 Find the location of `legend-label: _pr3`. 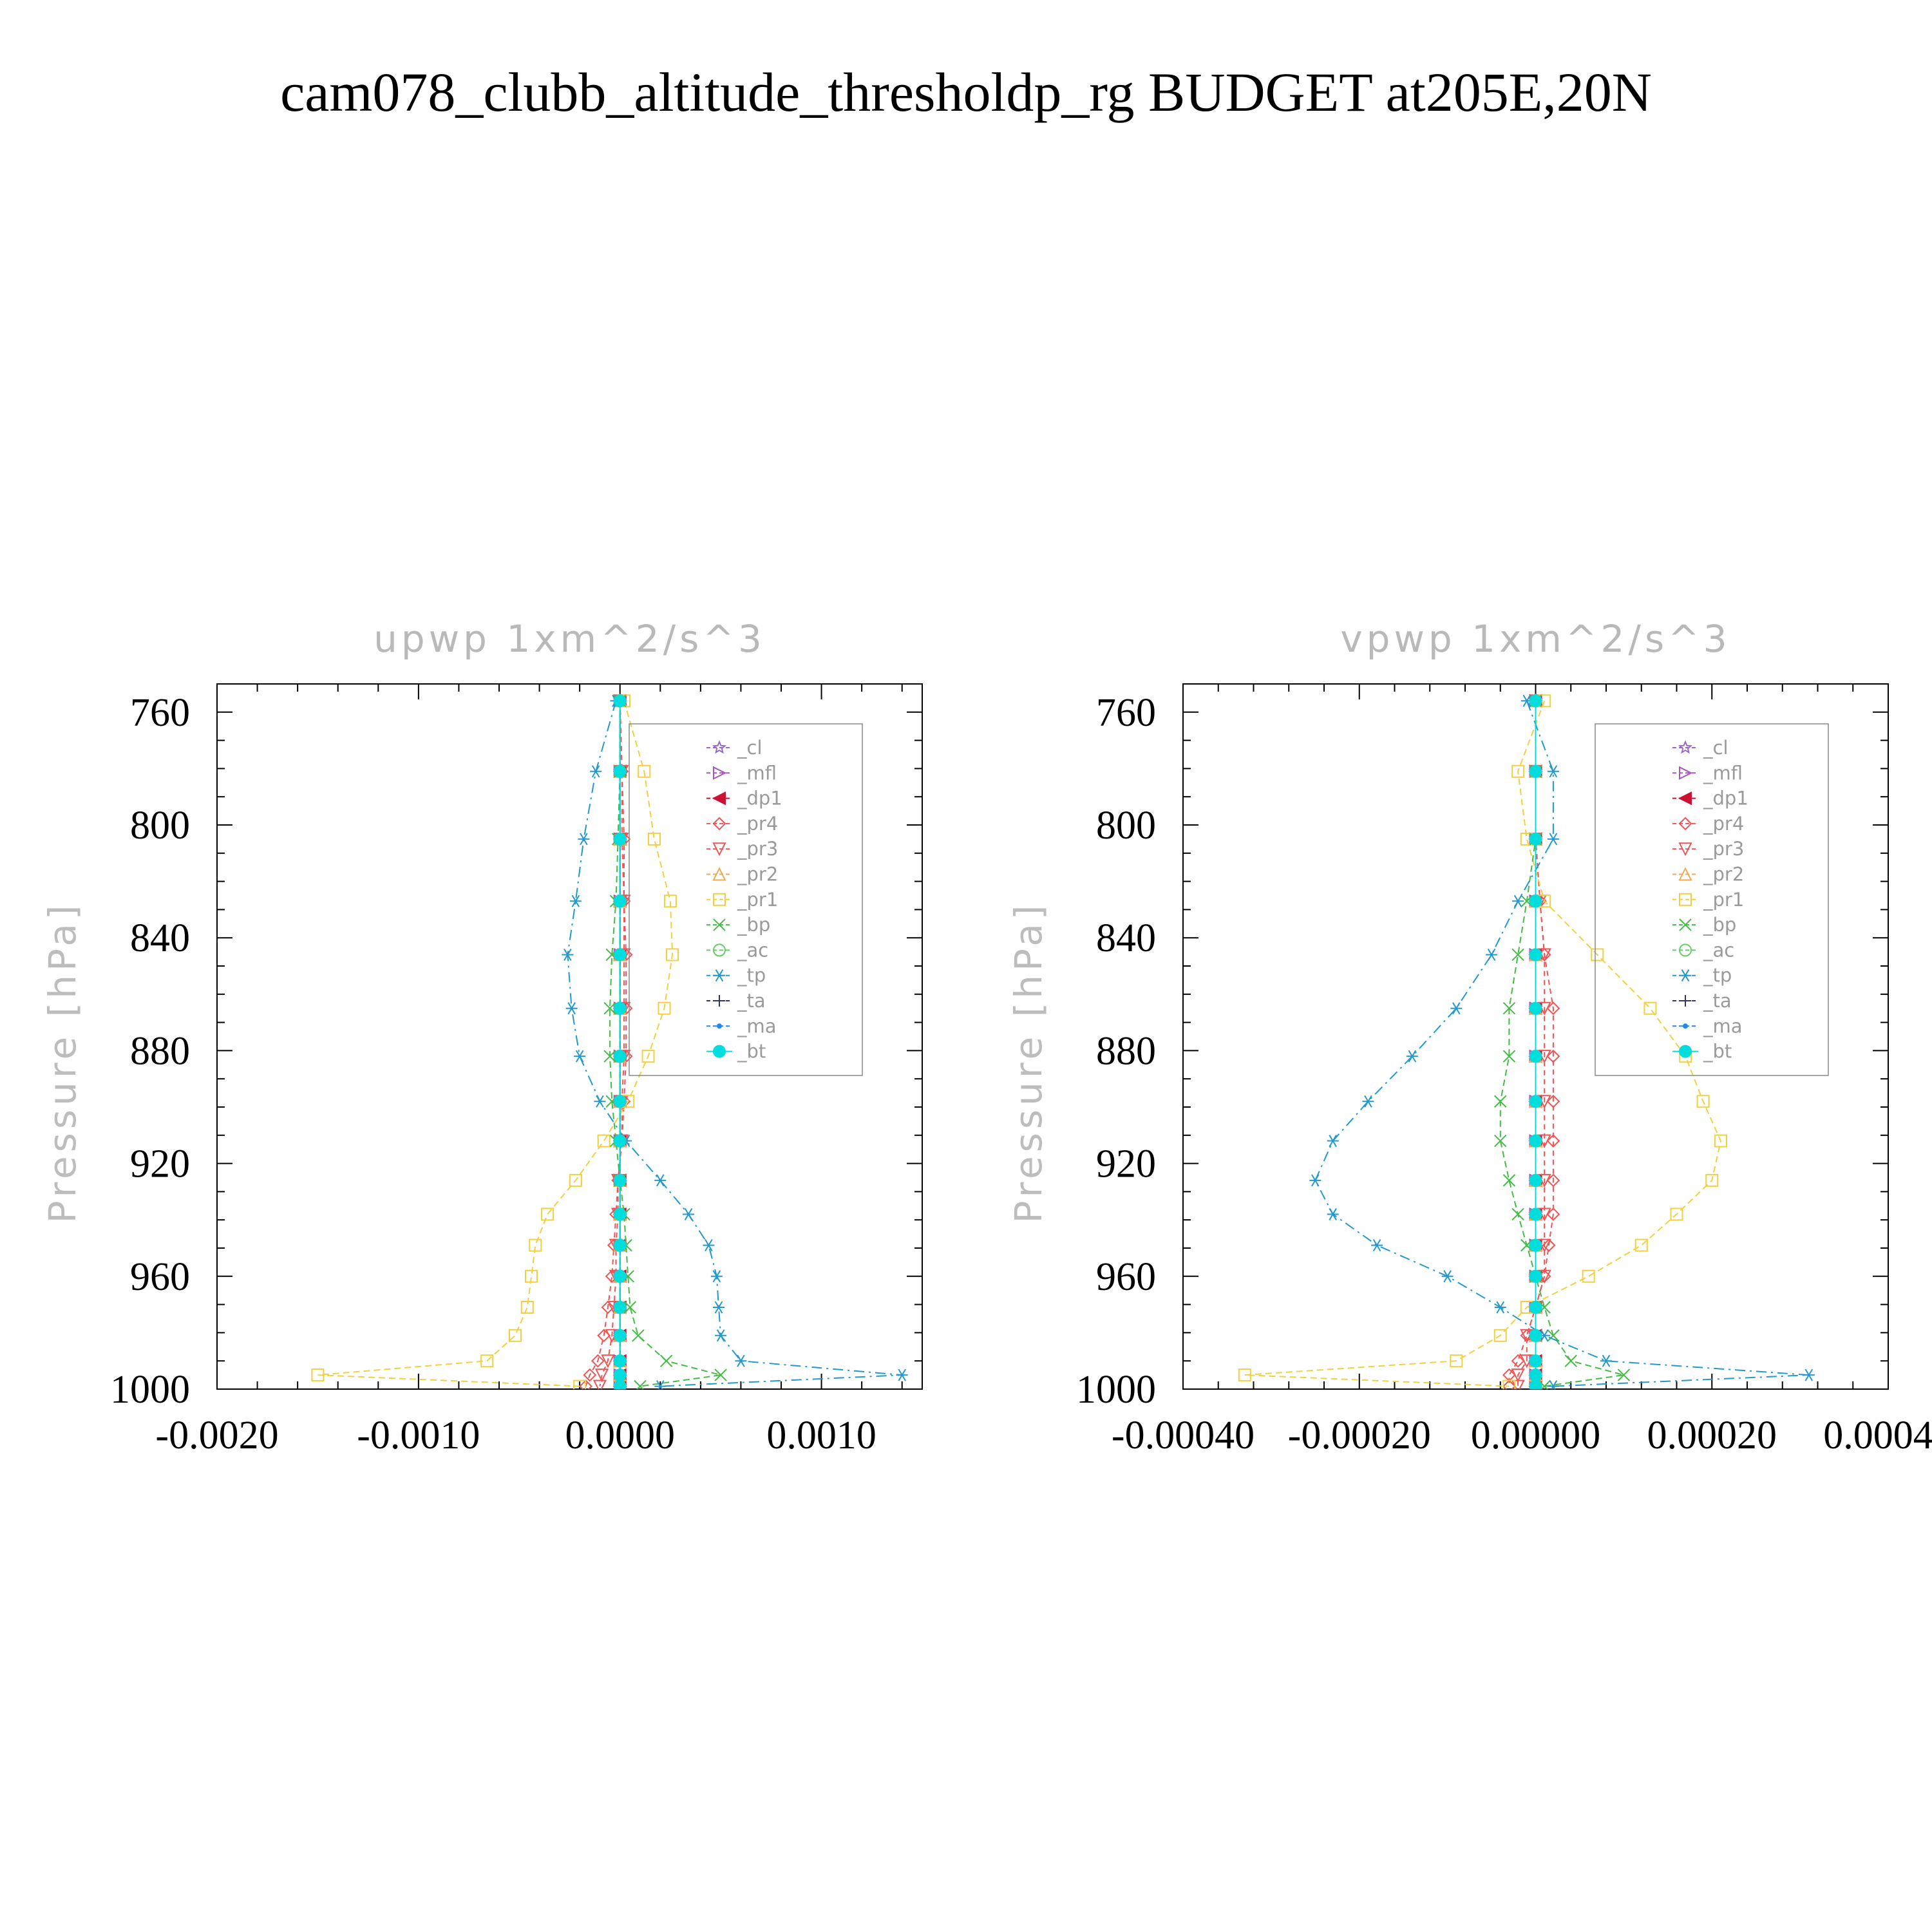

legend-label: _pr3 is located at coordinates (1723, 849).